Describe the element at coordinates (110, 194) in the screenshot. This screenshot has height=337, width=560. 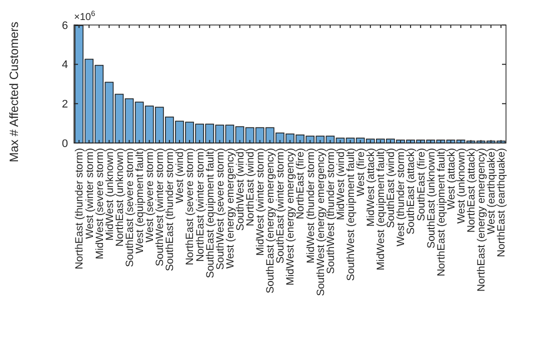
I see `x-tick-label: MidWest (unknown)` at that location.